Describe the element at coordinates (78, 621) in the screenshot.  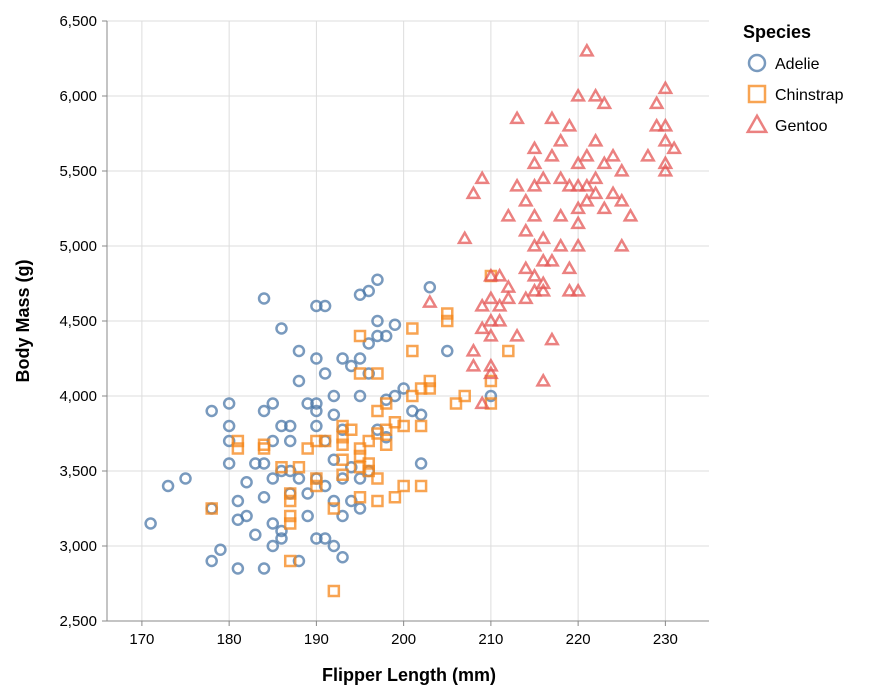
I see `y-tick-label: 2,500` at that location.